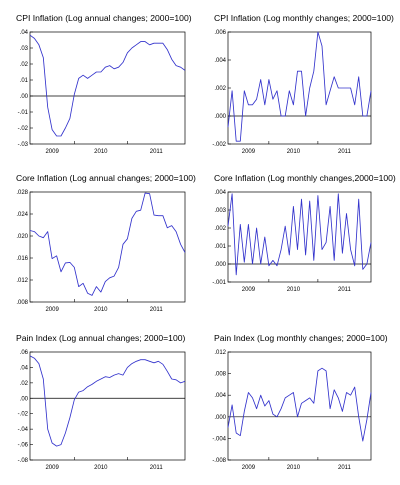 The image size is (400, 485). Describe the element at coordinates (219, 439) in the screenshot. I see `y-tick-label: -.004` at that location.